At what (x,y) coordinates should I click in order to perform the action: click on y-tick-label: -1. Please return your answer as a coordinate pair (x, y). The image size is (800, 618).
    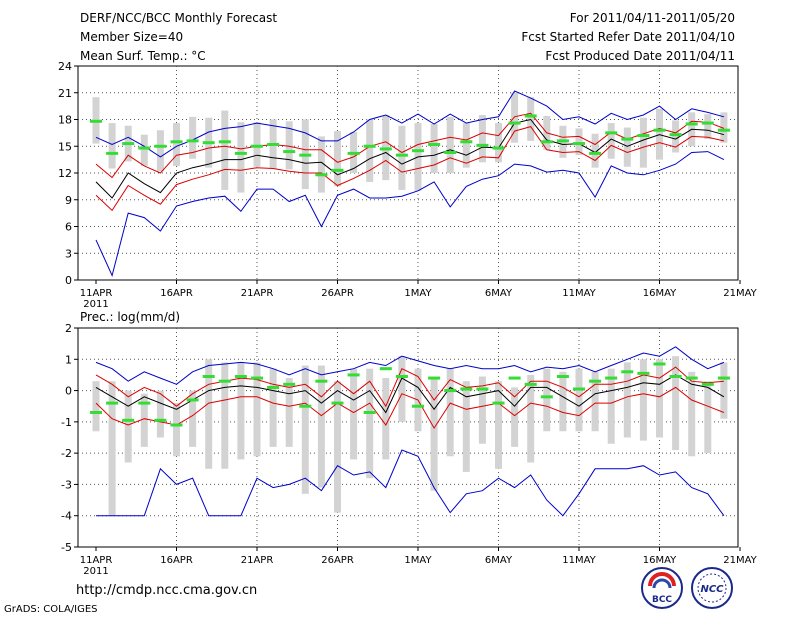
    Looking at the image, I should click on (66, 422).